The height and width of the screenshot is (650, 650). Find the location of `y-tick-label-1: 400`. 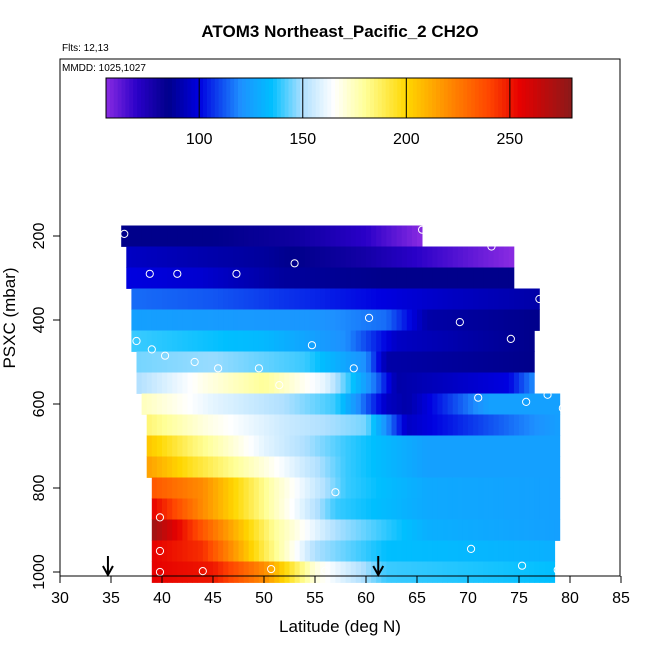

y-tick-label-1: 400 is located at coordinates (39, 320).